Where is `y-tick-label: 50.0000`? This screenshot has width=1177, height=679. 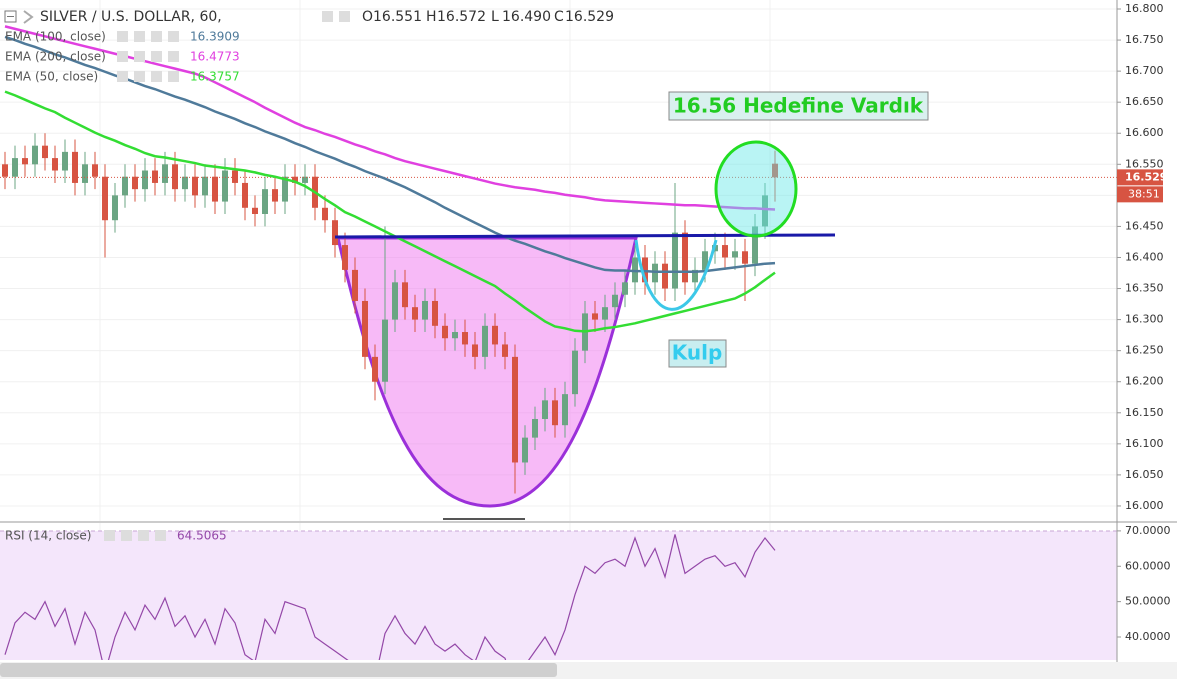
y-tick-label: 50.0000 is located at coordinates (1148, 601).